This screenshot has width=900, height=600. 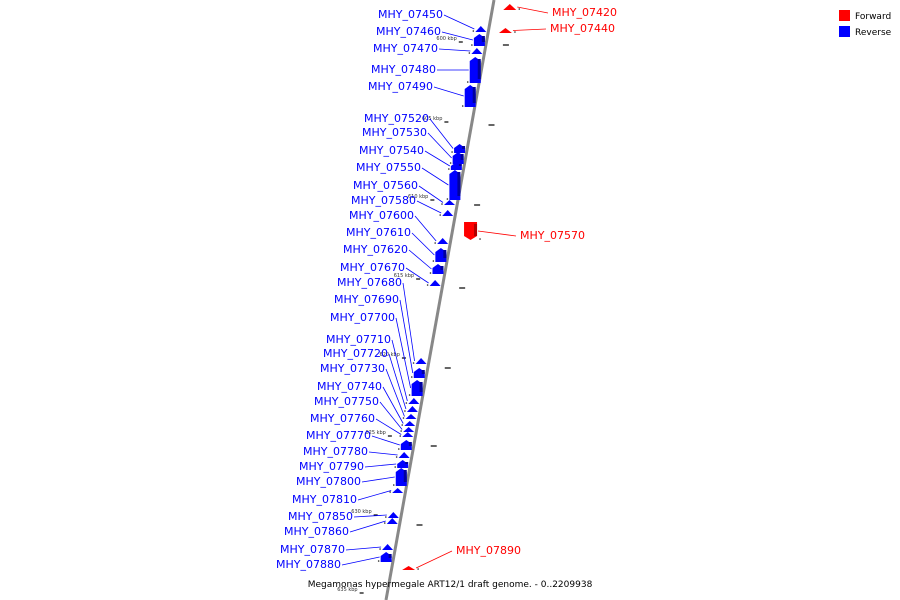 What do you see at coordinates (372, 267) in the screenshot?
I see `gene-label-mhy_07670: MHY_07670` at bounding box center [372, 267].